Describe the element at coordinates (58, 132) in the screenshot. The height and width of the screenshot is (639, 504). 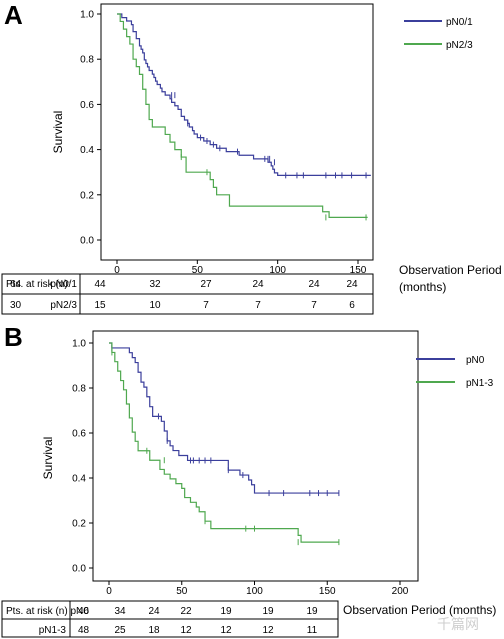
I see `panel-a-y-axis-title: Survival` at that location.